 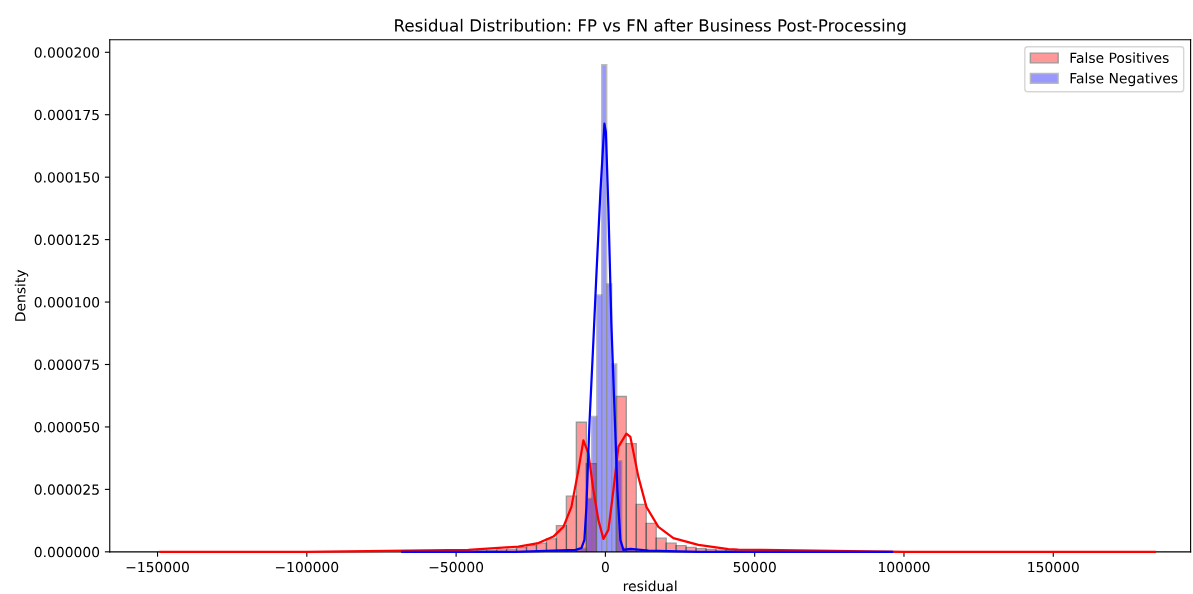 What do you see at coordinates (67, 427) in the screenshot?
I see `y-tick-label: 0.000050` at bounding box center [67, 427].